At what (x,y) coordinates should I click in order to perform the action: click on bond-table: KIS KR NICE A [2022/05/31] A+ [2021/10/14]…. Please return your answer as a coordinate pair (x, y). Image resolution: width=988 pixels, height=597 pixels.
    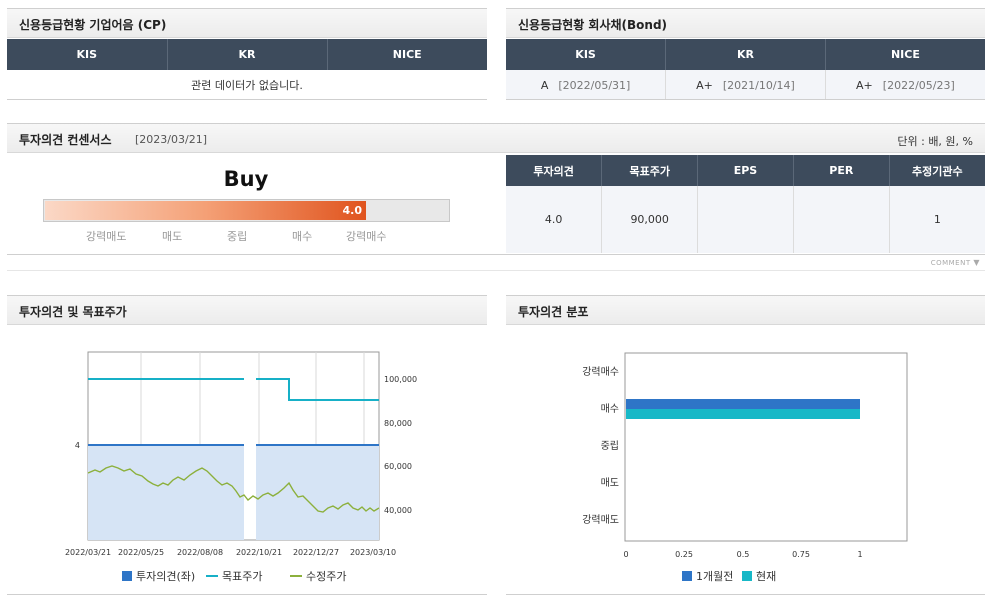
    Looking at the image, I should click on (745, 69).